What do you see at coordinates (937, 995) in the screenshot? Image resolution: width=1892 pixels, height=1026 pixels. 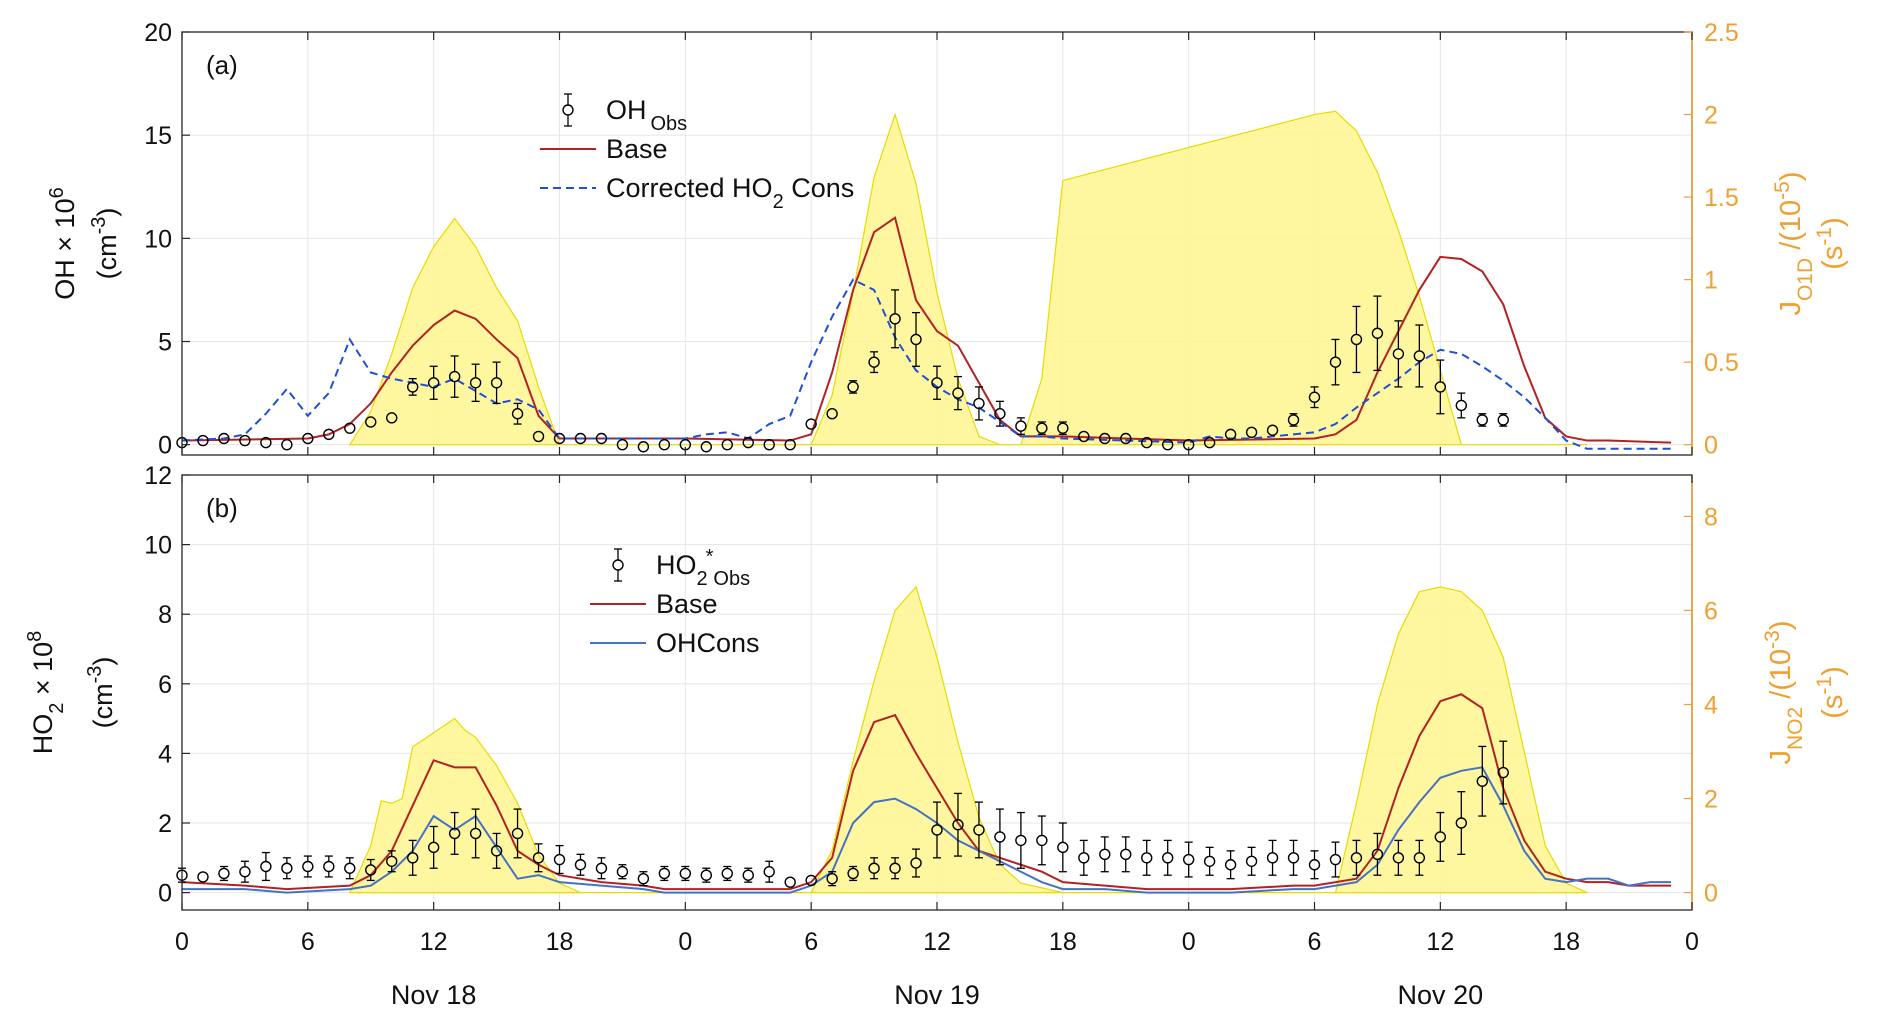 I see `day-label: Nov 19` at bounding box center [937, 995].